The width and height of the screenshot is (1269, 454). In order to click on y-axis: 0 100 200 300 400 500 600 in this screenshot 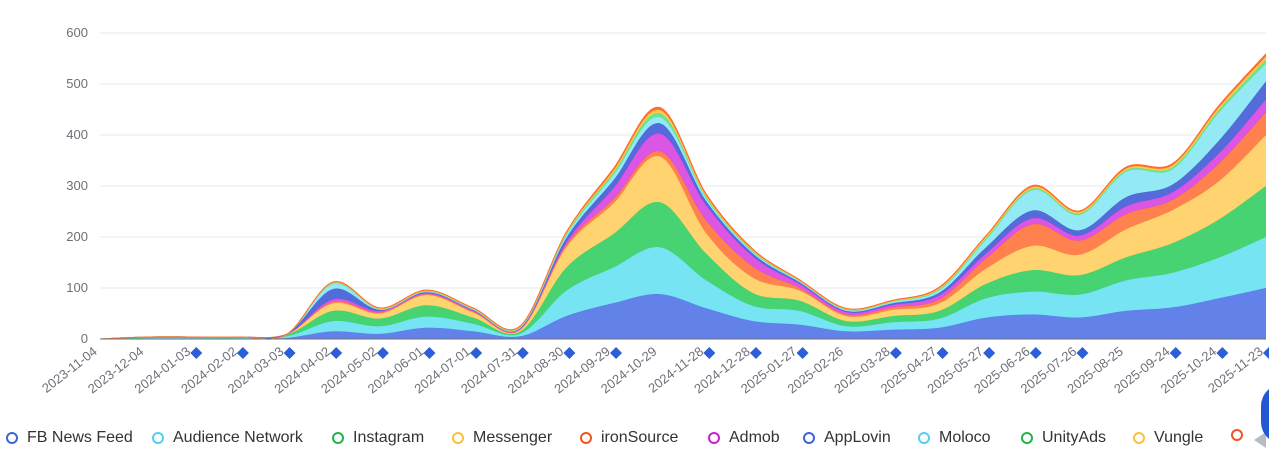, I will do `click(77, 185)`.